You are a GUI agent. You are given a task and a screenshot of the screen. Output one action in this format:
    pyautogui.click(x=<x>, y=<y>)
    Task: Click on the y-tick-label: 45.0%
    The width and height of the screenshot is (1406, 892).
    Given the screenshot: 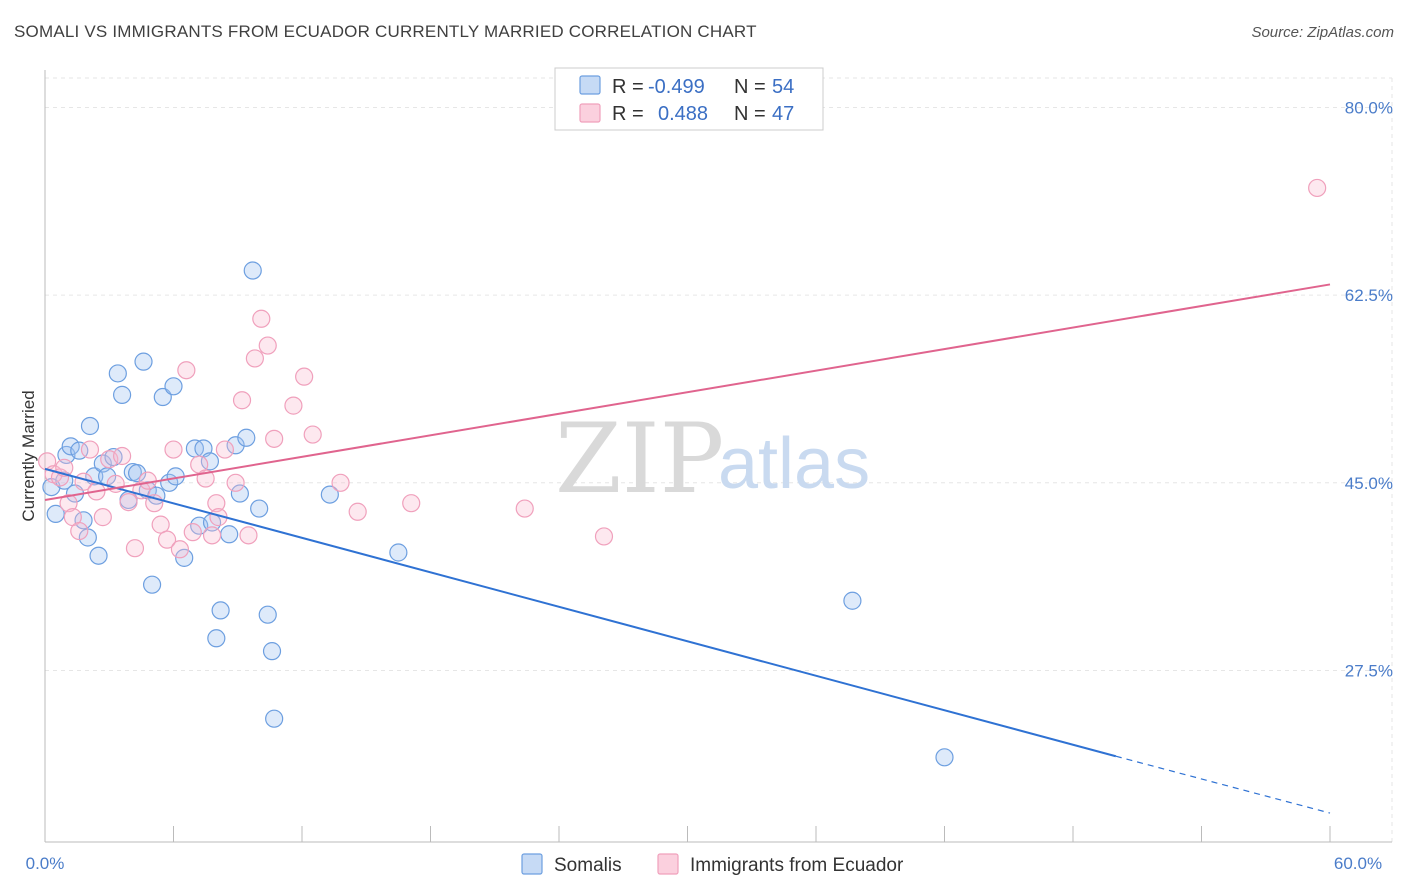 What is the action you would take?
    pyautogui.click(x=1369, y=483)
    